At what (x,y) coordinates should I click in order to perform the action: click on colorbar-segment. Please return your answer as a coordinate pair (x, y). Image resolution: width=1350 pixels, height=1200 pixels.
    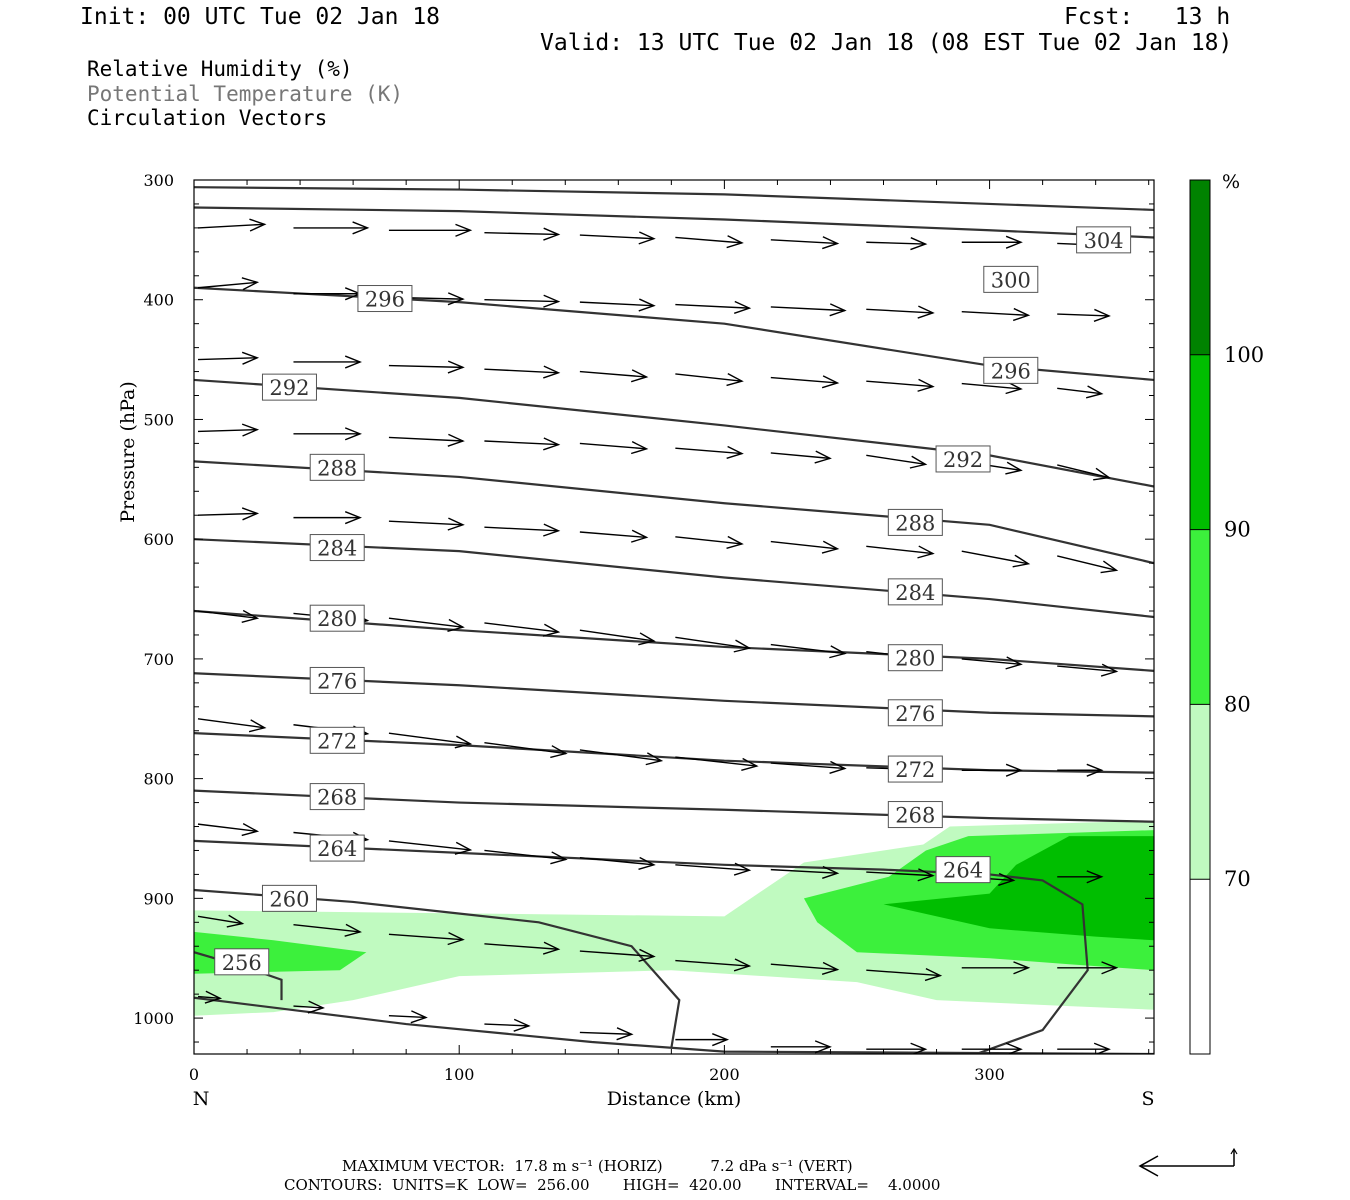
    Looking at the image, I should click on (1200, 442).